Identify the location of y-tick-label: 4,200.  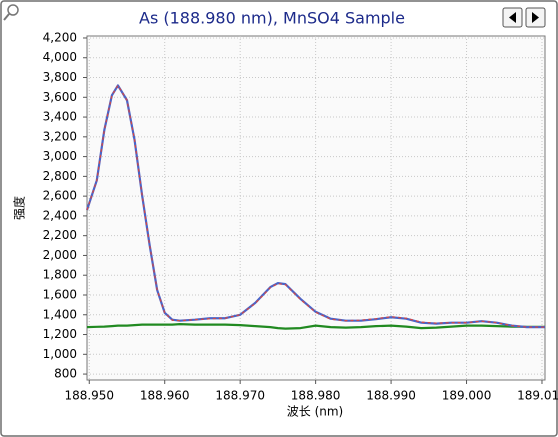
(60, 37).